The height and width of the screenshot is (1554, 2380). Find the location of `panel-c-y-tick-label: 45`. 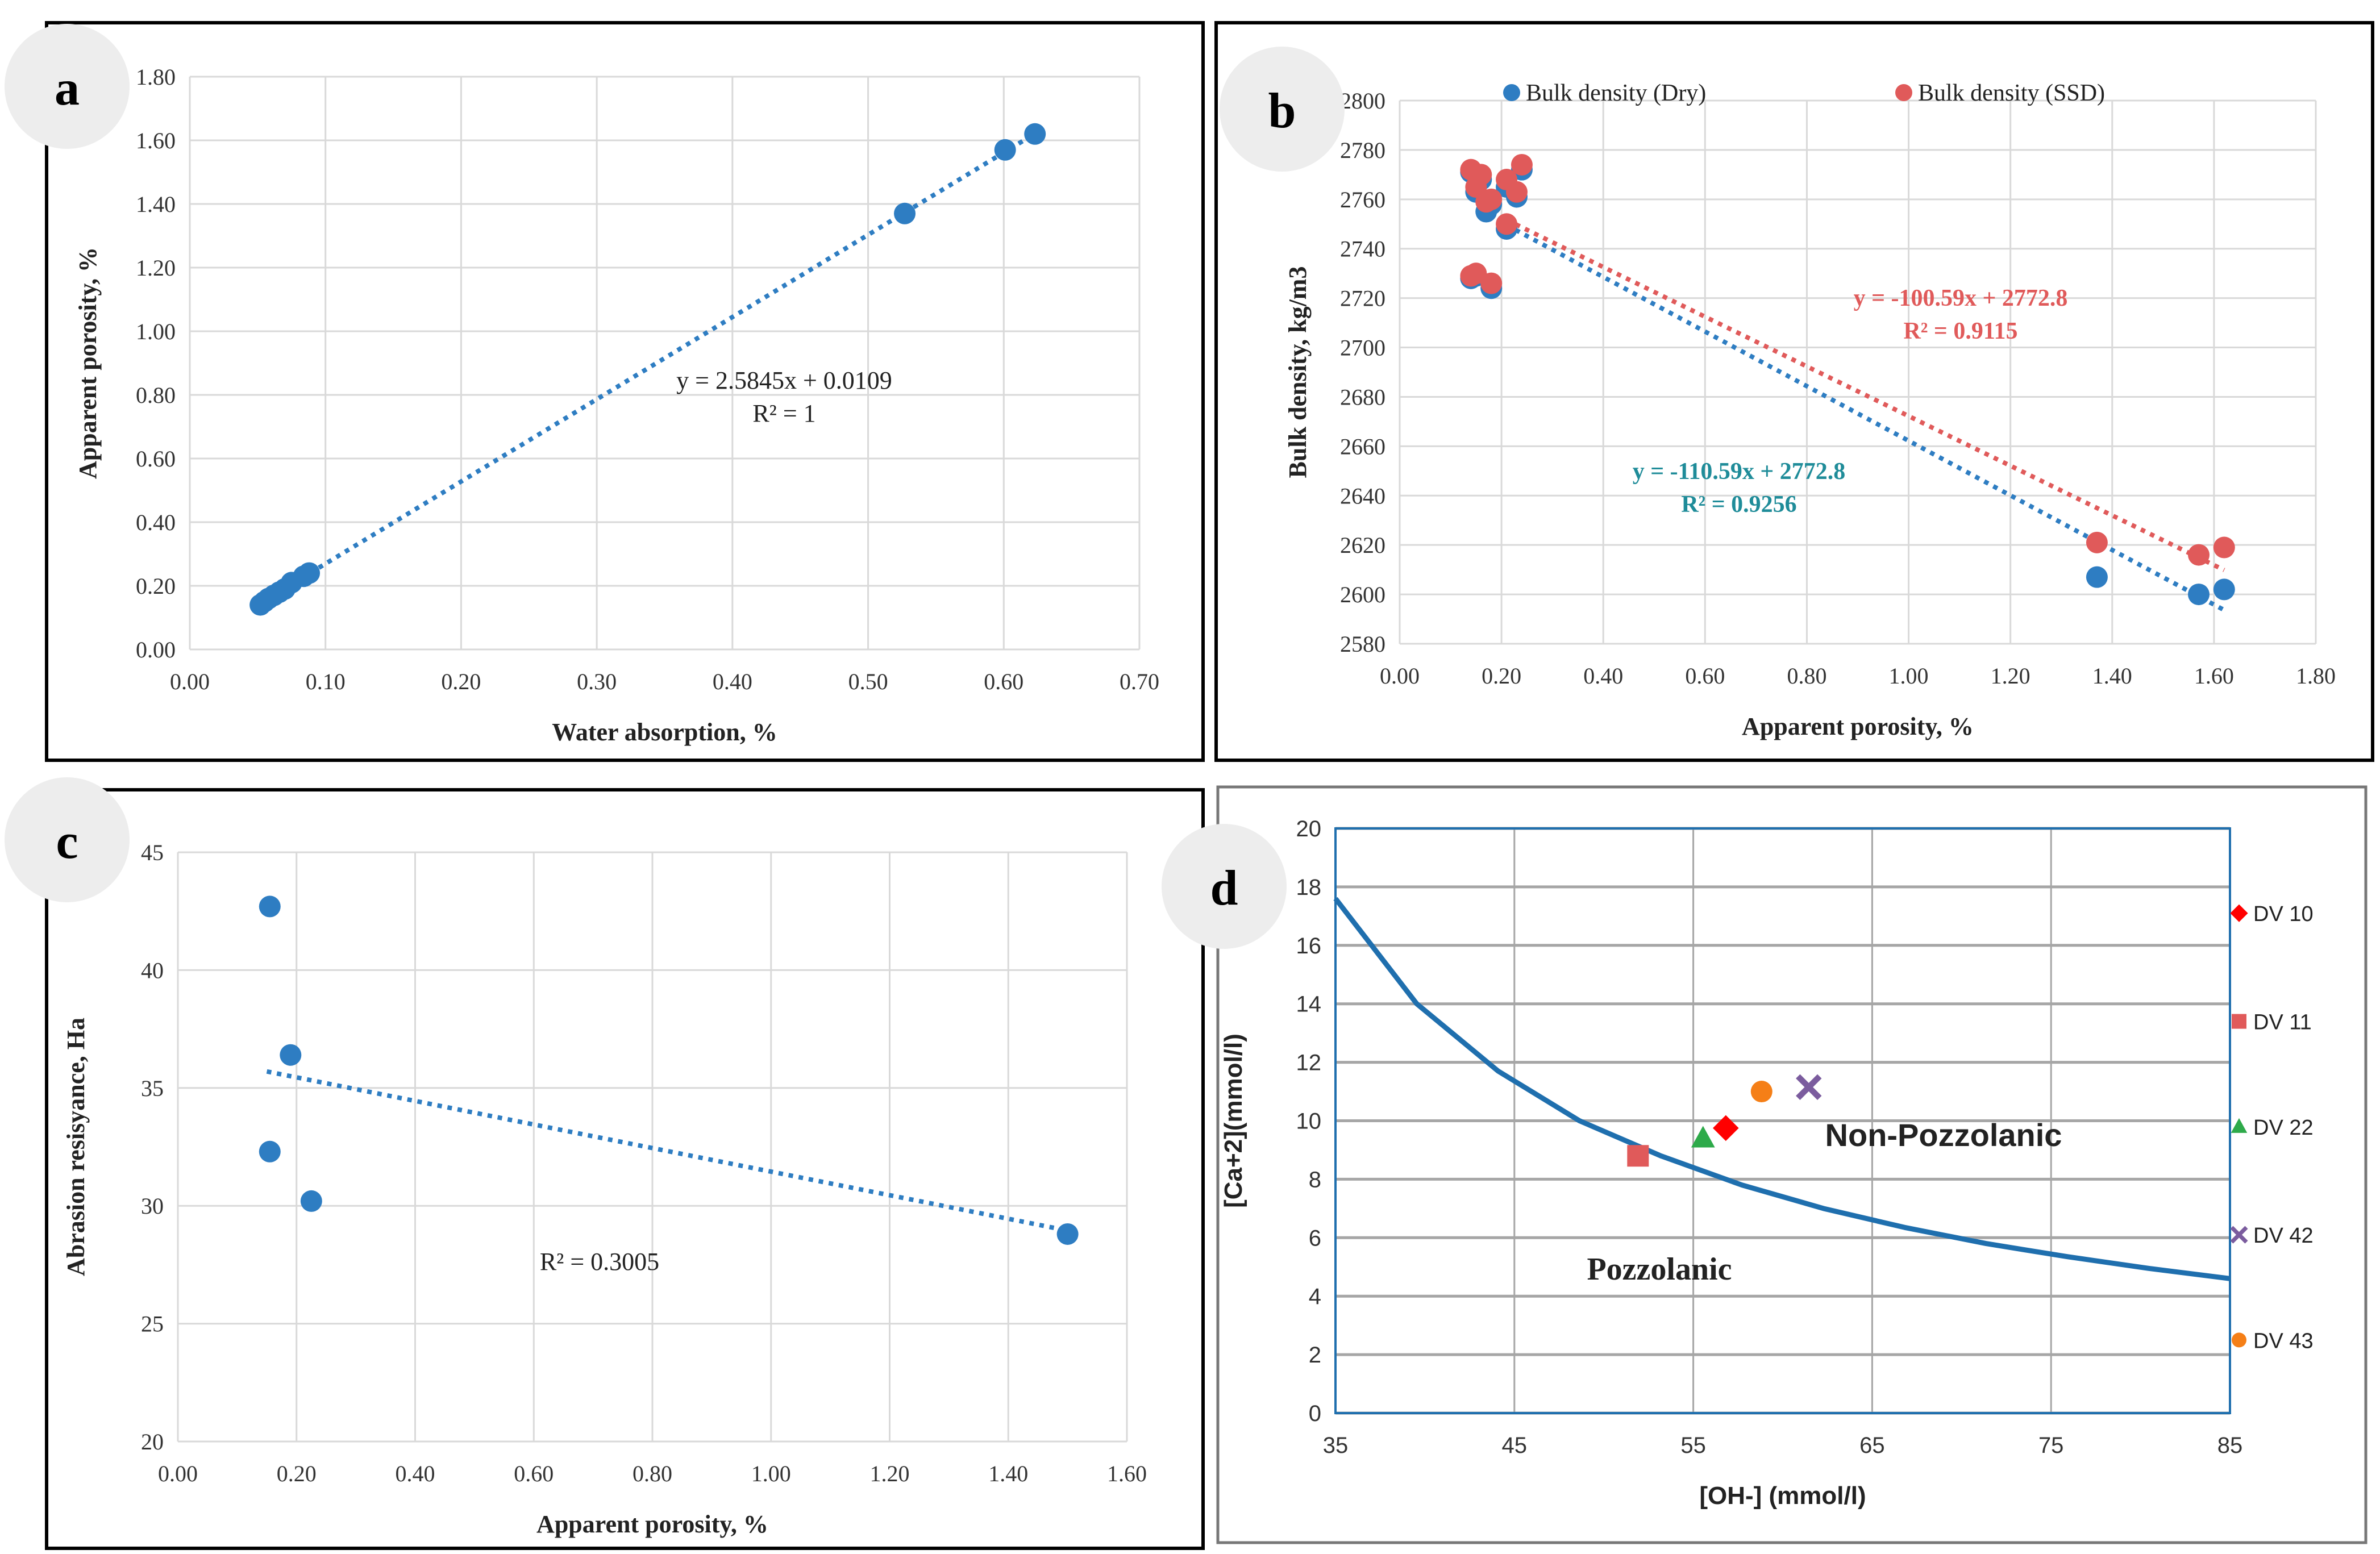

panel-c-y-tick-label: 45 is located at coordinates (152, 852).